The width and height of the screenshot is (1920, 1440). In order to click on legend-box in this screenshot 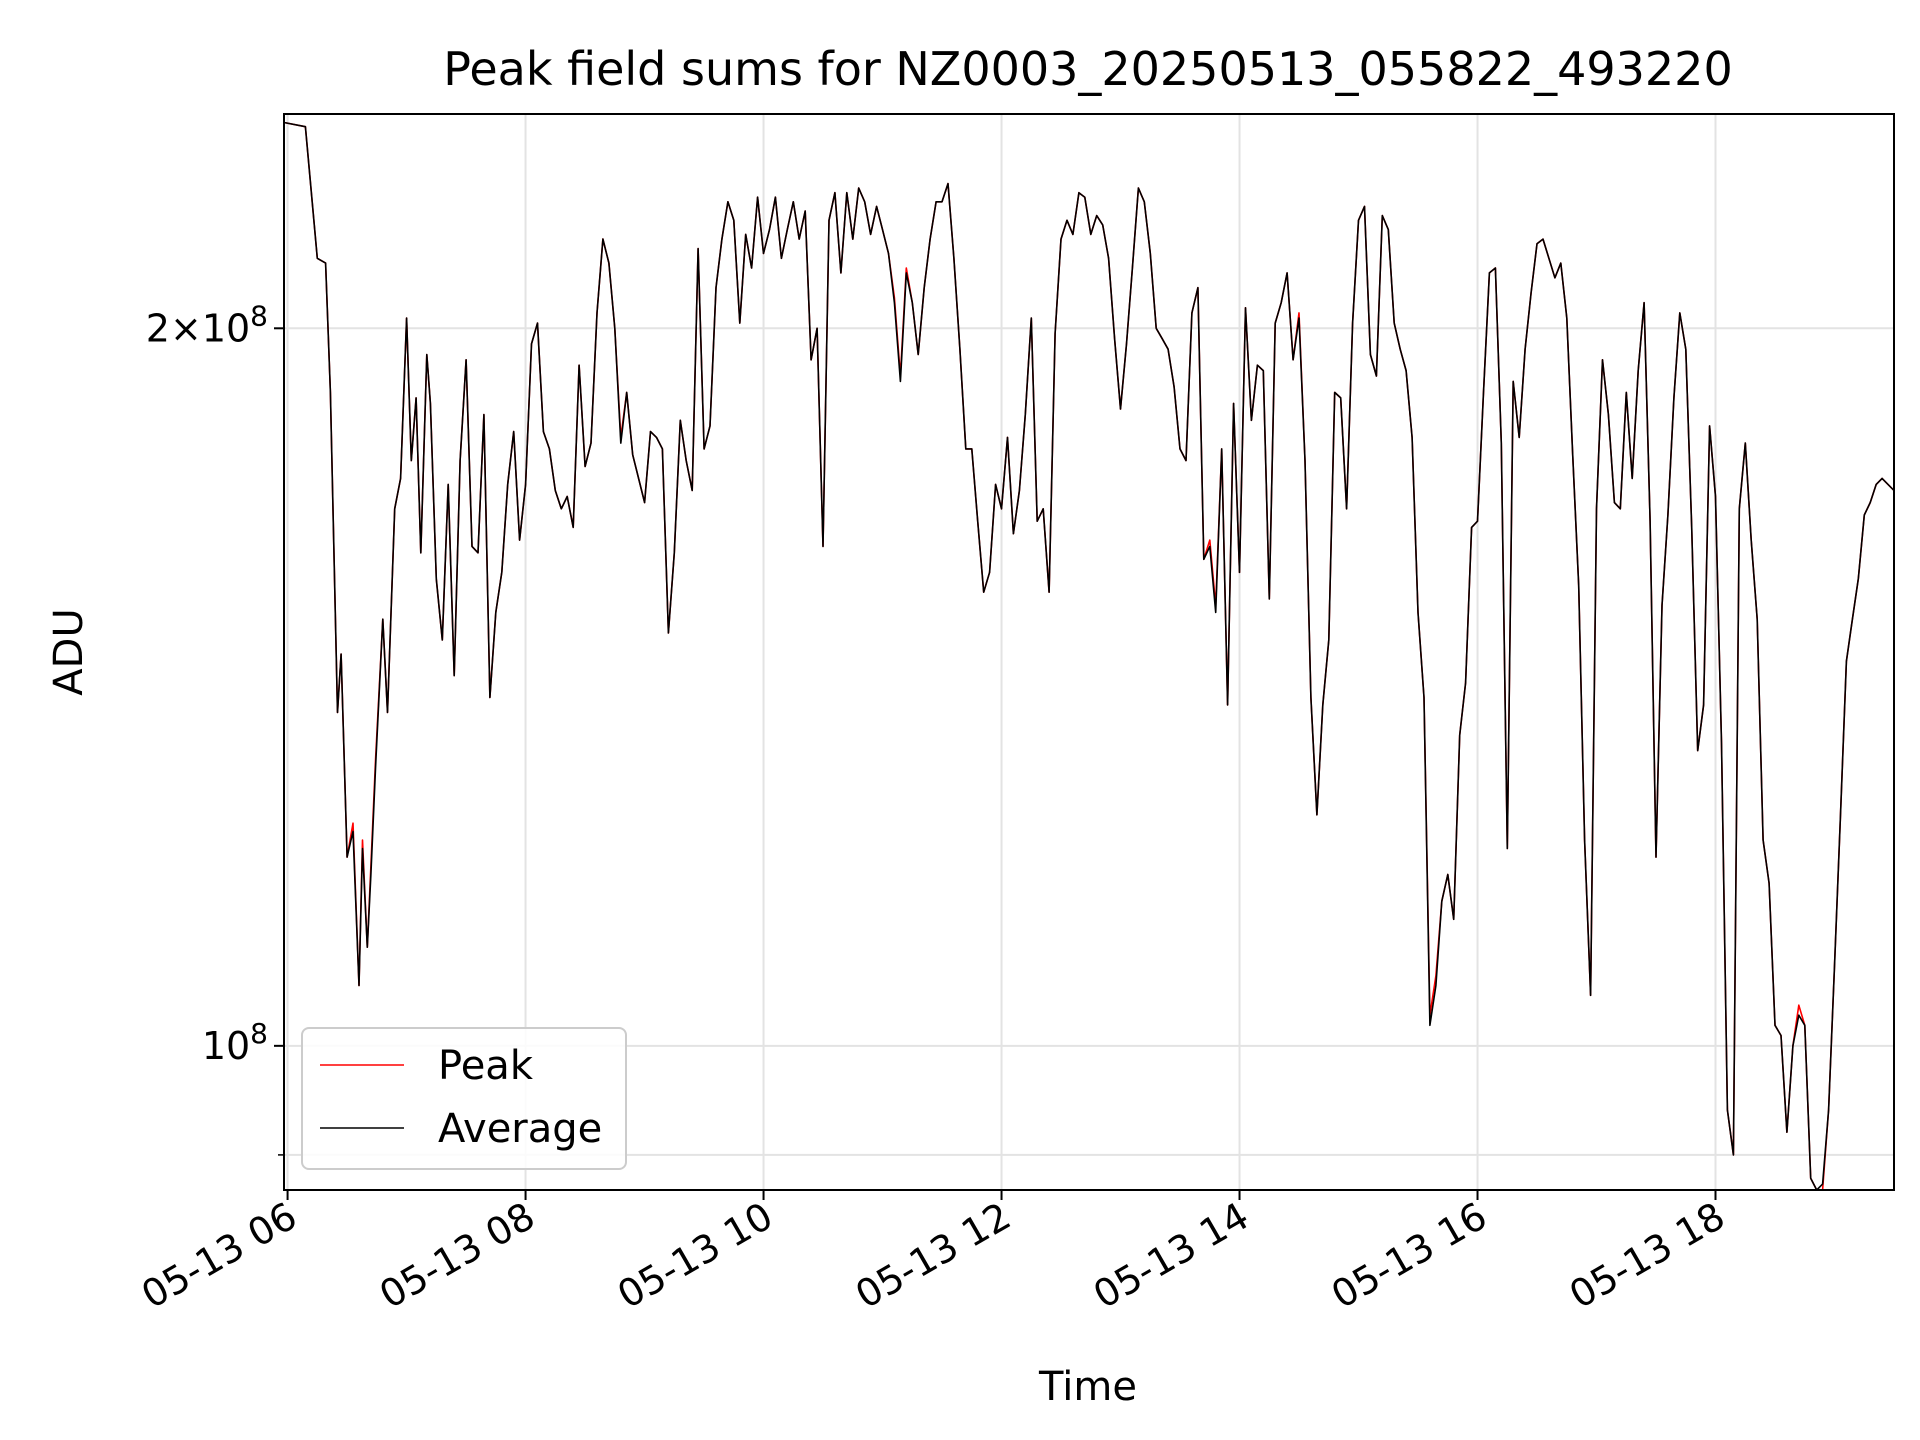, I will do `click(464, 1098)`.